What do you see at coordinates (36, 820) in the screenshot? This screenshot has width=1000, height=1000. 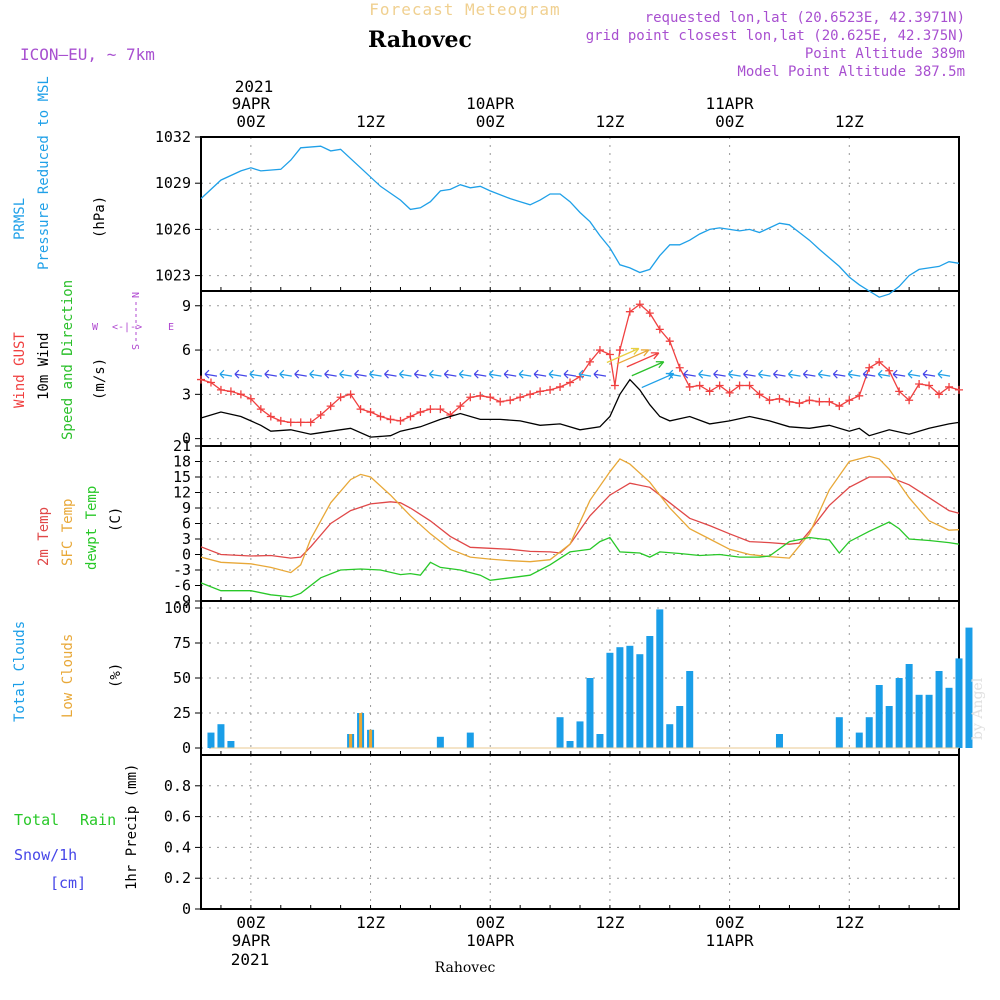 I see `total-label: Total` at bounding box center [36, 820].